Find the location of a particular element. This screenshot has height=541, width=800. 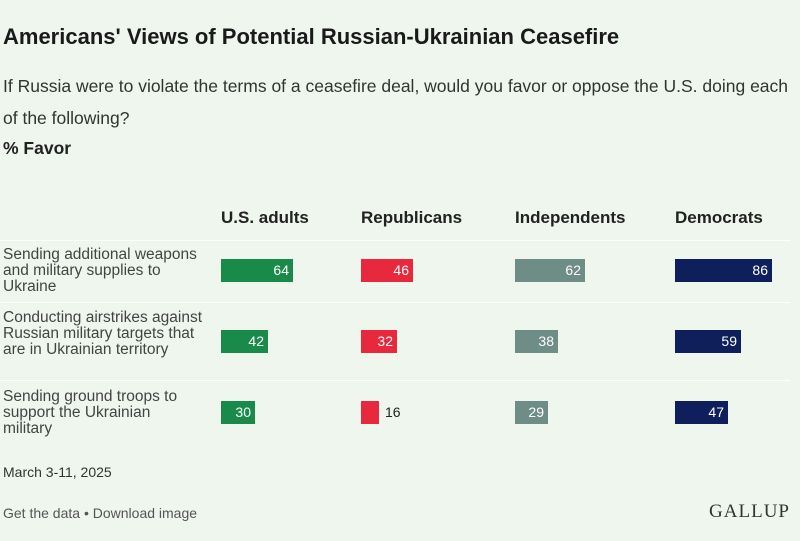

bar-value-label: 38 is located at coordinates (546, 341).